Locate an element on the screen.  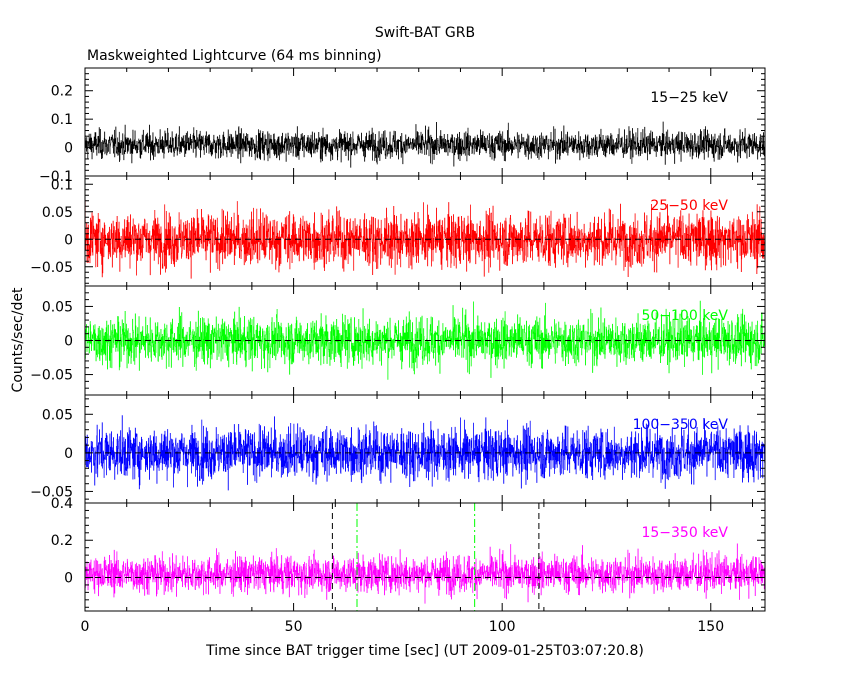
series-trace-15-25-kev is located at coordinates (425, 144).